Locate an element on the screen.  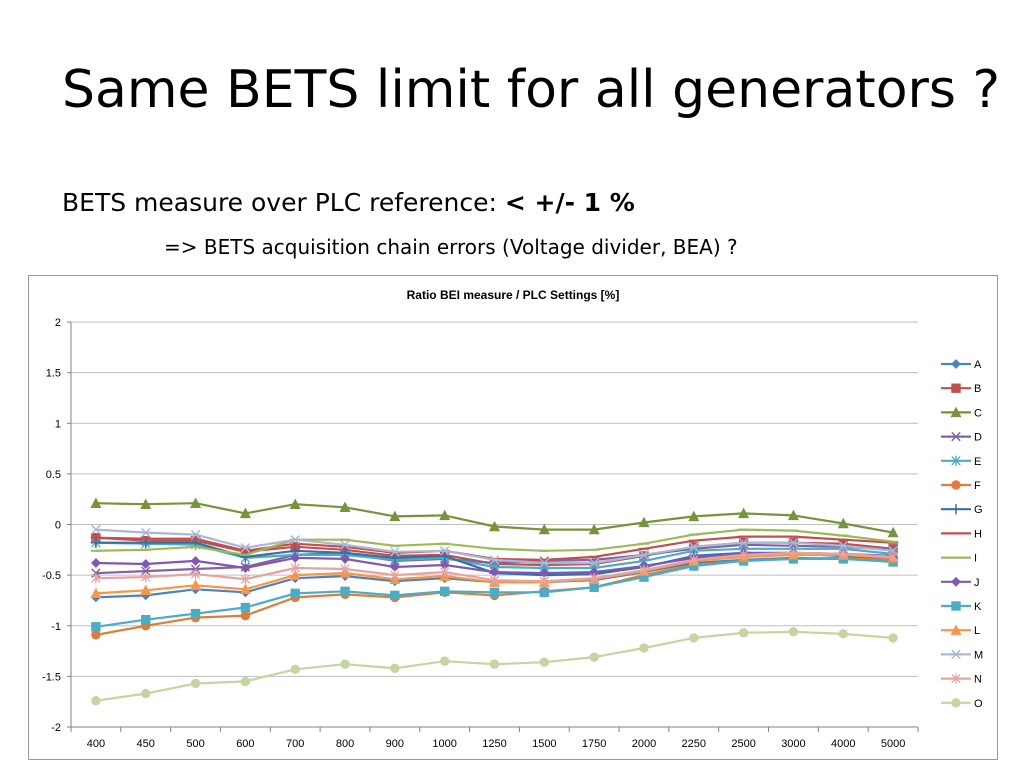
legend-item-g: G is located at coordinates (962, 510).